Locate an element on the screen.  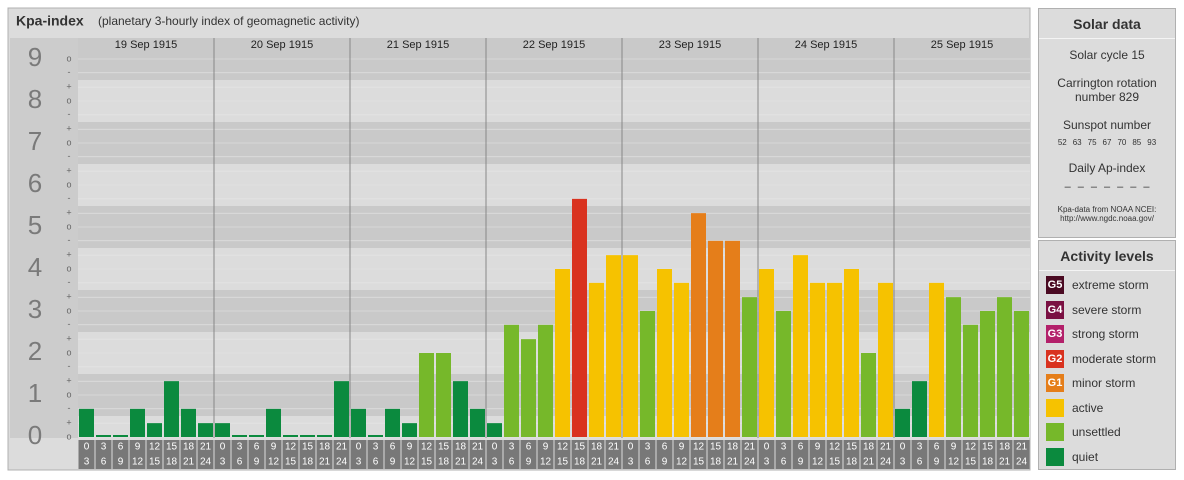
legend-item: quiet is located at coordinates (1107, 457).